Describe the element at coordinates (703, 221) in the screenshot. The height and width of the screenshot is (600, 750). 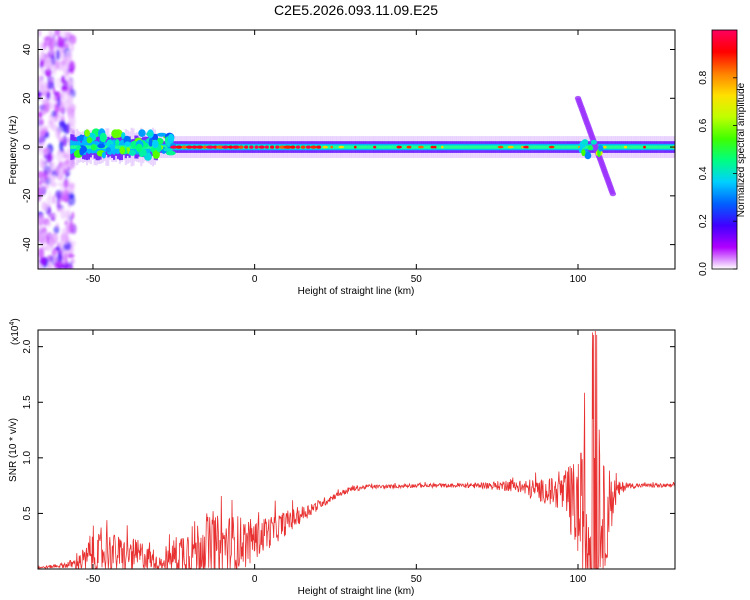
I see `colorbar-tick-label: 0.2` at that location.